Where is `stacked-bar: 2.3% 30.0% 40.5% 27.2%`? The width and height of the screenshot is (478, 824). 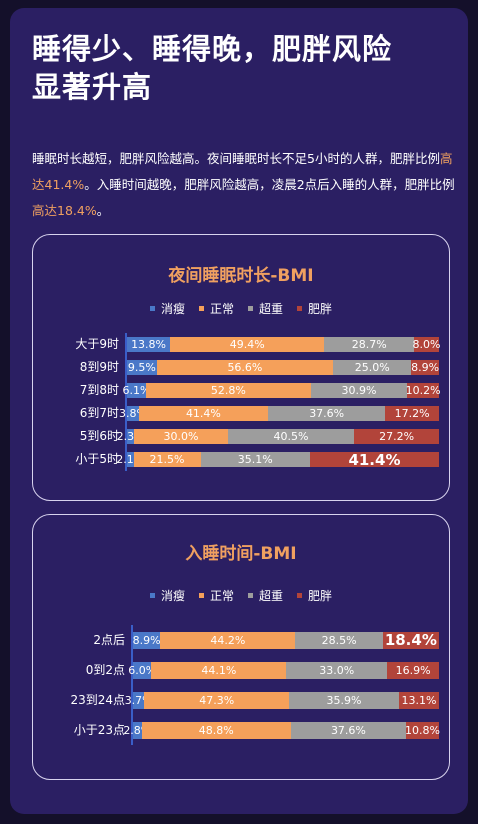 stacked-bar: 2.3% 30.0% 40.5% 27.2% is located at coordinates (277, 436).